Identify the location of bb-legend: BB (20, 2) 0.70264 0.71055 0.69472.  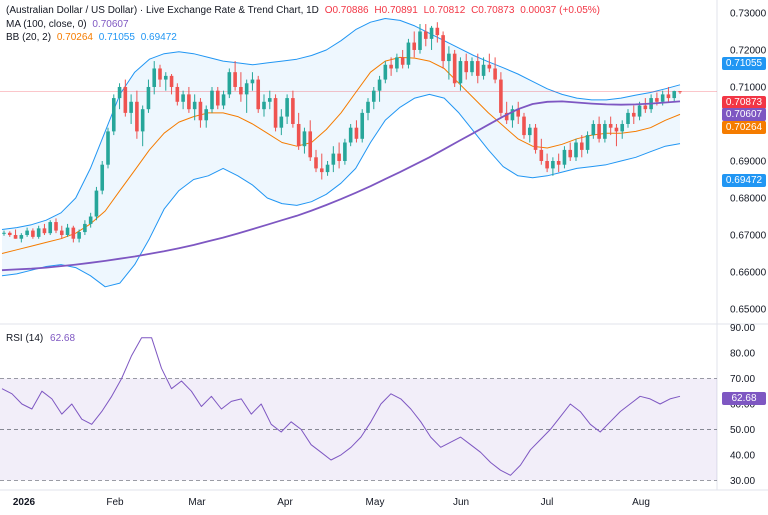
(93, 37).